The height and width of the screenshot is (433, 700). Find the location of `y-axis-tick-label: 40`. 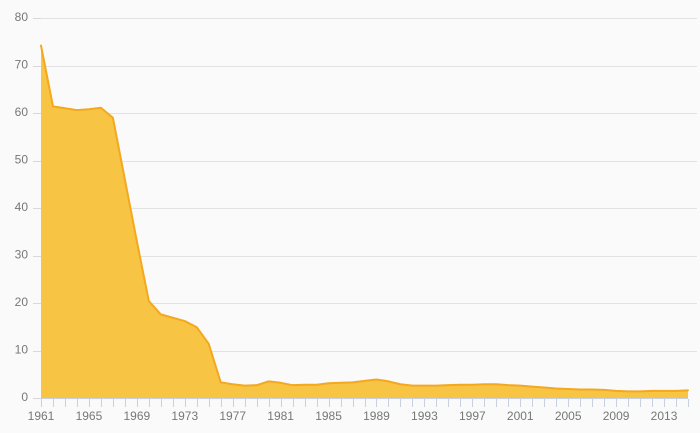

y-axis-tick-label: 40 is located at coordinates (22, 207).